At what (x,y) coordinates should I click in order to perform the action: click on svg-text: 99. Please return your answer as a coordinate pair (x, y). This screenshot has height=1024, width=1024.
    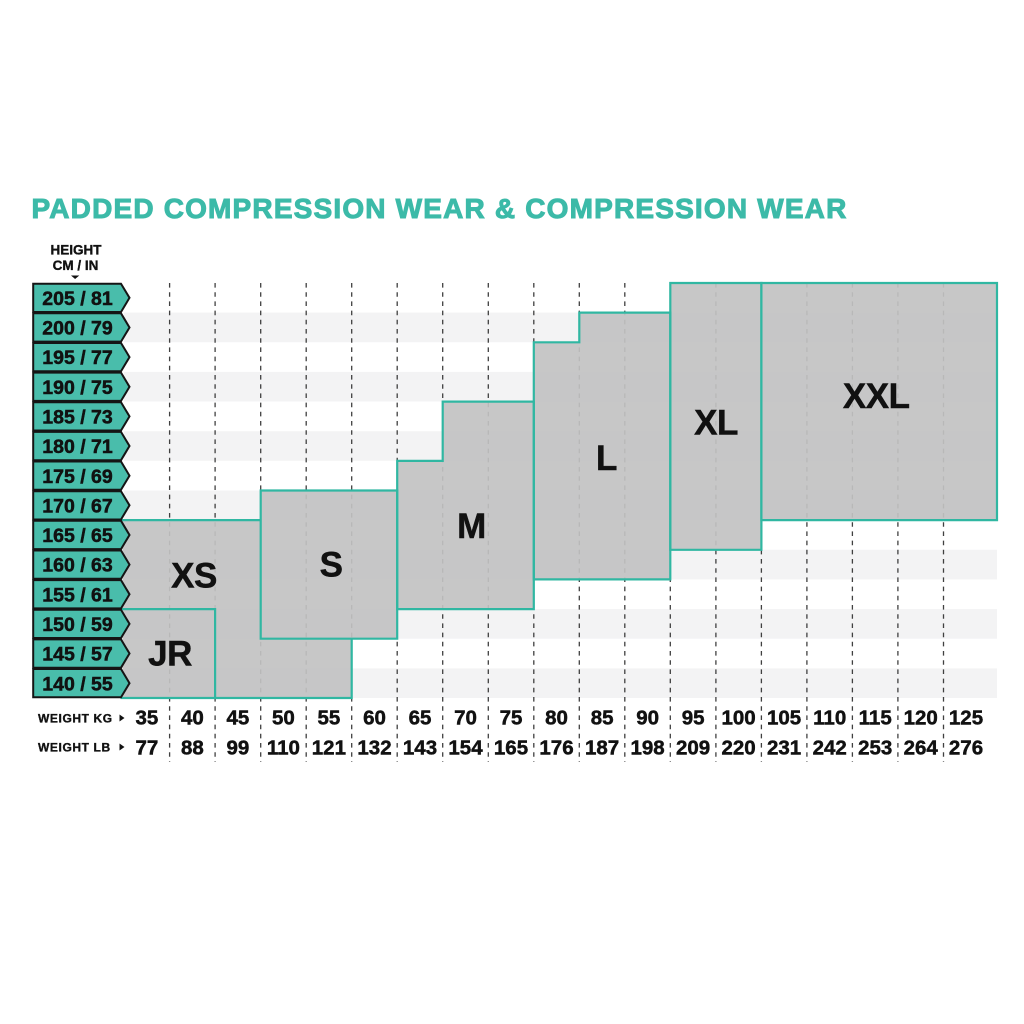
    Looking at the image, I should click on (237, 747).